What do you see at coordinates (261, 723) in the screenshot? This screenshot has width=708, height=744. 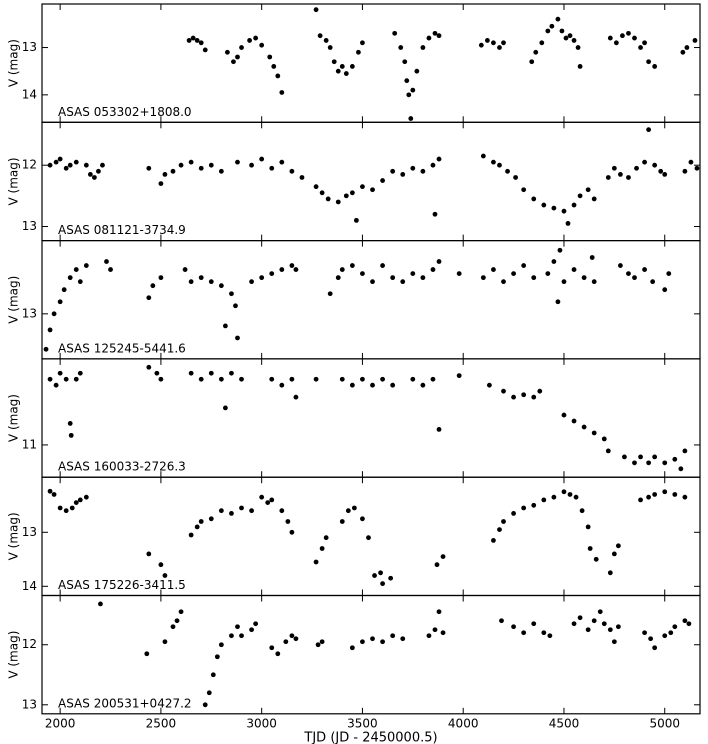 I see `x-tick-label: 3000` at bounding box center [261, 723].